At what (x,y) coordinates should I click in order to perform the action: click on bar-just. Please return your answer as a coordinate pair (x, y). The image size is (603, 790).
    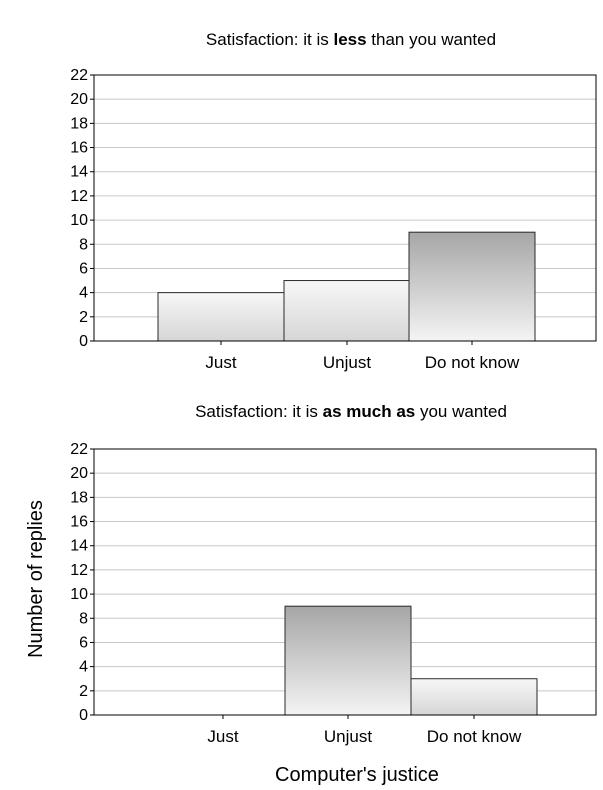
    Looking at the image, I should click on (221, 317).